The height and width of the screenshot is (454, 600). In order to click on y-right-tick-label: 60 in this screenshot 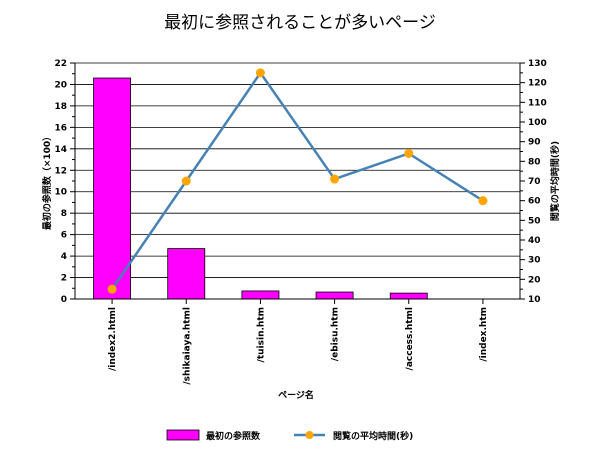, I will do `click(534, 202)`.